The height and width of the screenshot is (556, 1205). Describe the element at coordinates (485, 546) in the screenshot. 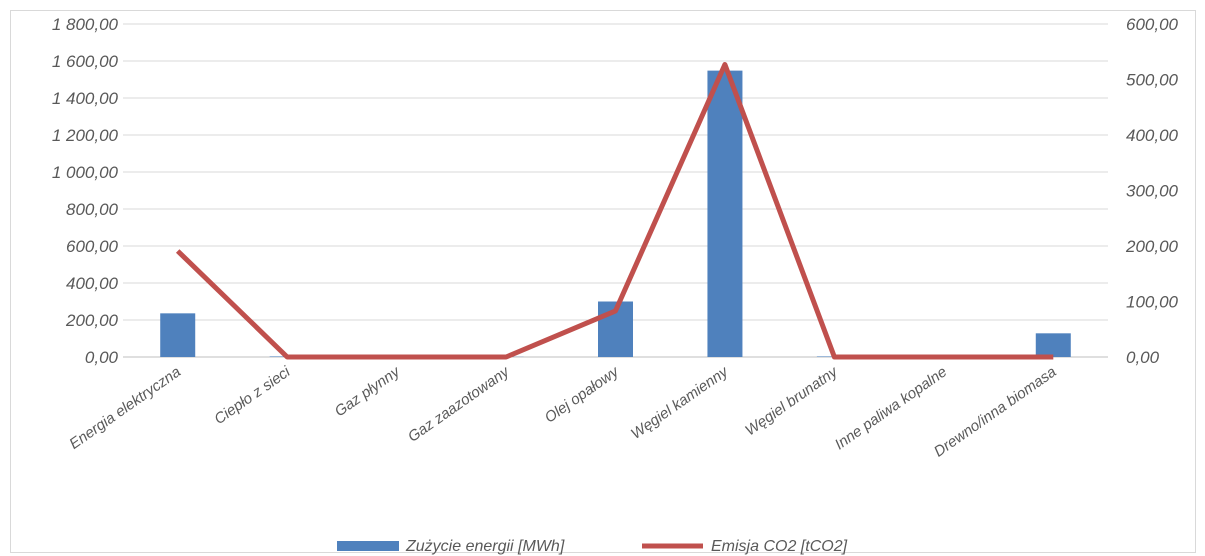

I see `legend-label-energy: Zużycie energii [MWh]` at that location.